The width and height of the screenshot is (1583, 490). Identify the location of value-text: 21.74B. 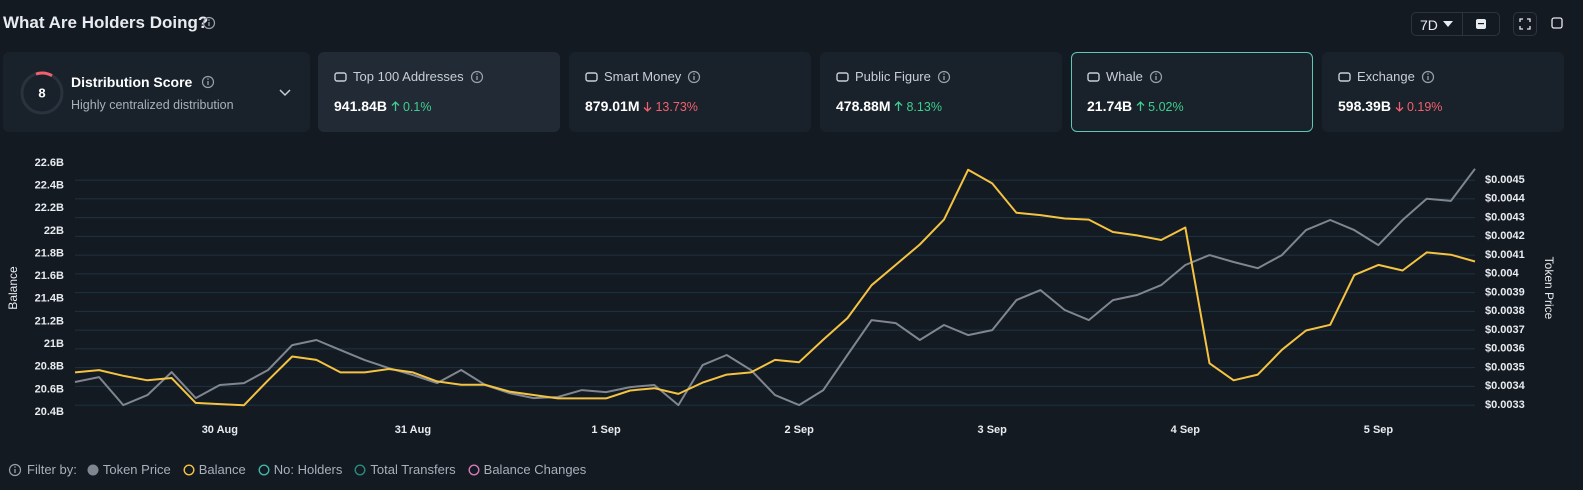
(1110, 106).